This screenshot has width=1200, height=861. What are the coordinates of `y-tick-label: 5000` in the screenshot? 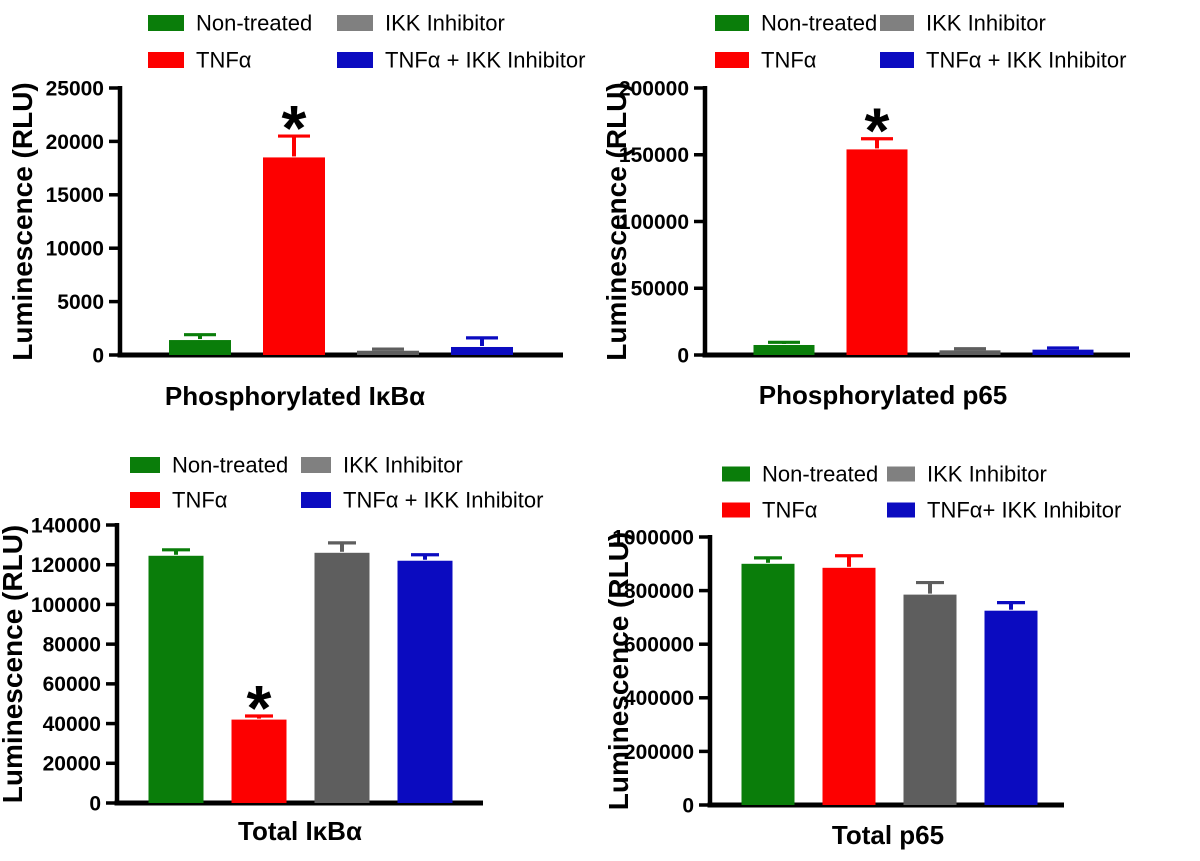 It's located at (80, 302).